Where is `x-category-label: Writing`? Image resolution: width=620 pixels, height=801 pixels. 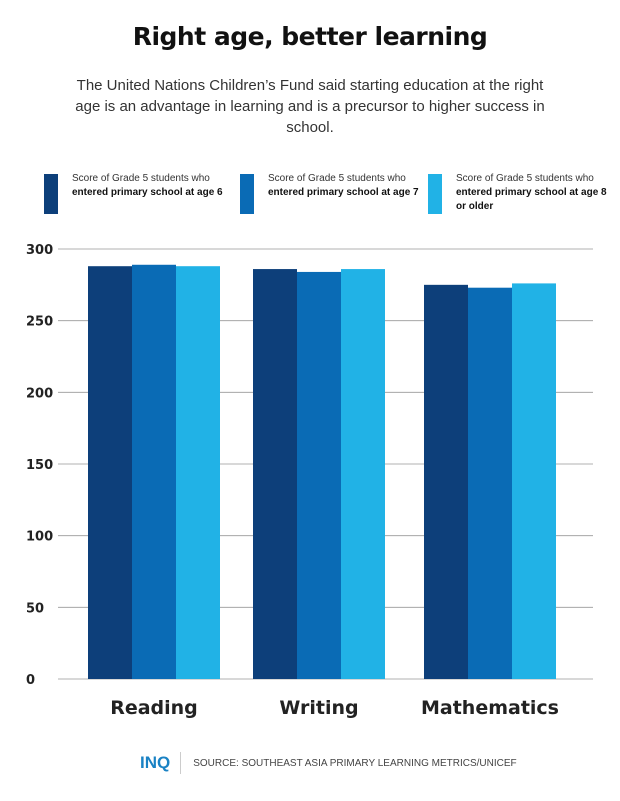
x-category-label: Writing is located at coordinates (318, 708).